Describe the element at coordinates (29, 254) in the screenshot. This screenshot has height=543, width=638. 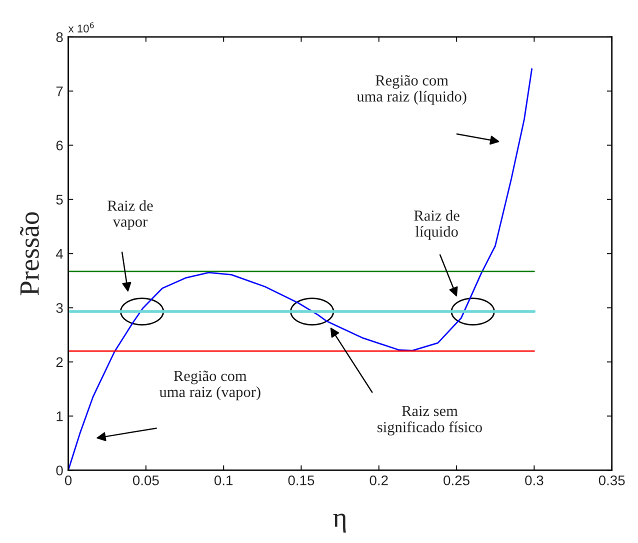
I see `y-axis-title: Pressão` at that location.